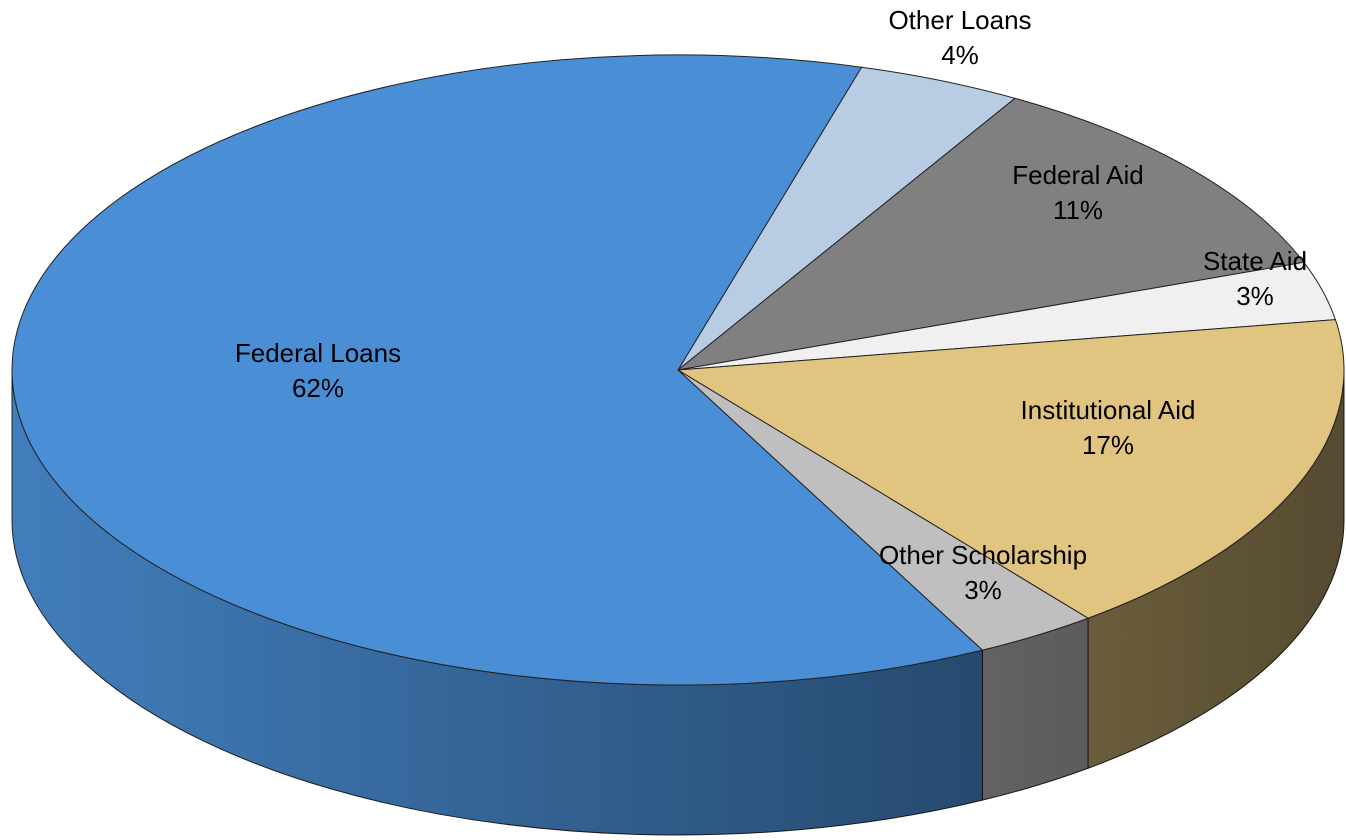 This screenshot has height=840, width=1346. What do you see at coordinates (318, 353) in the screenshot?
I see `slice-label: Federal Loans` at bounding box center [318, 353].